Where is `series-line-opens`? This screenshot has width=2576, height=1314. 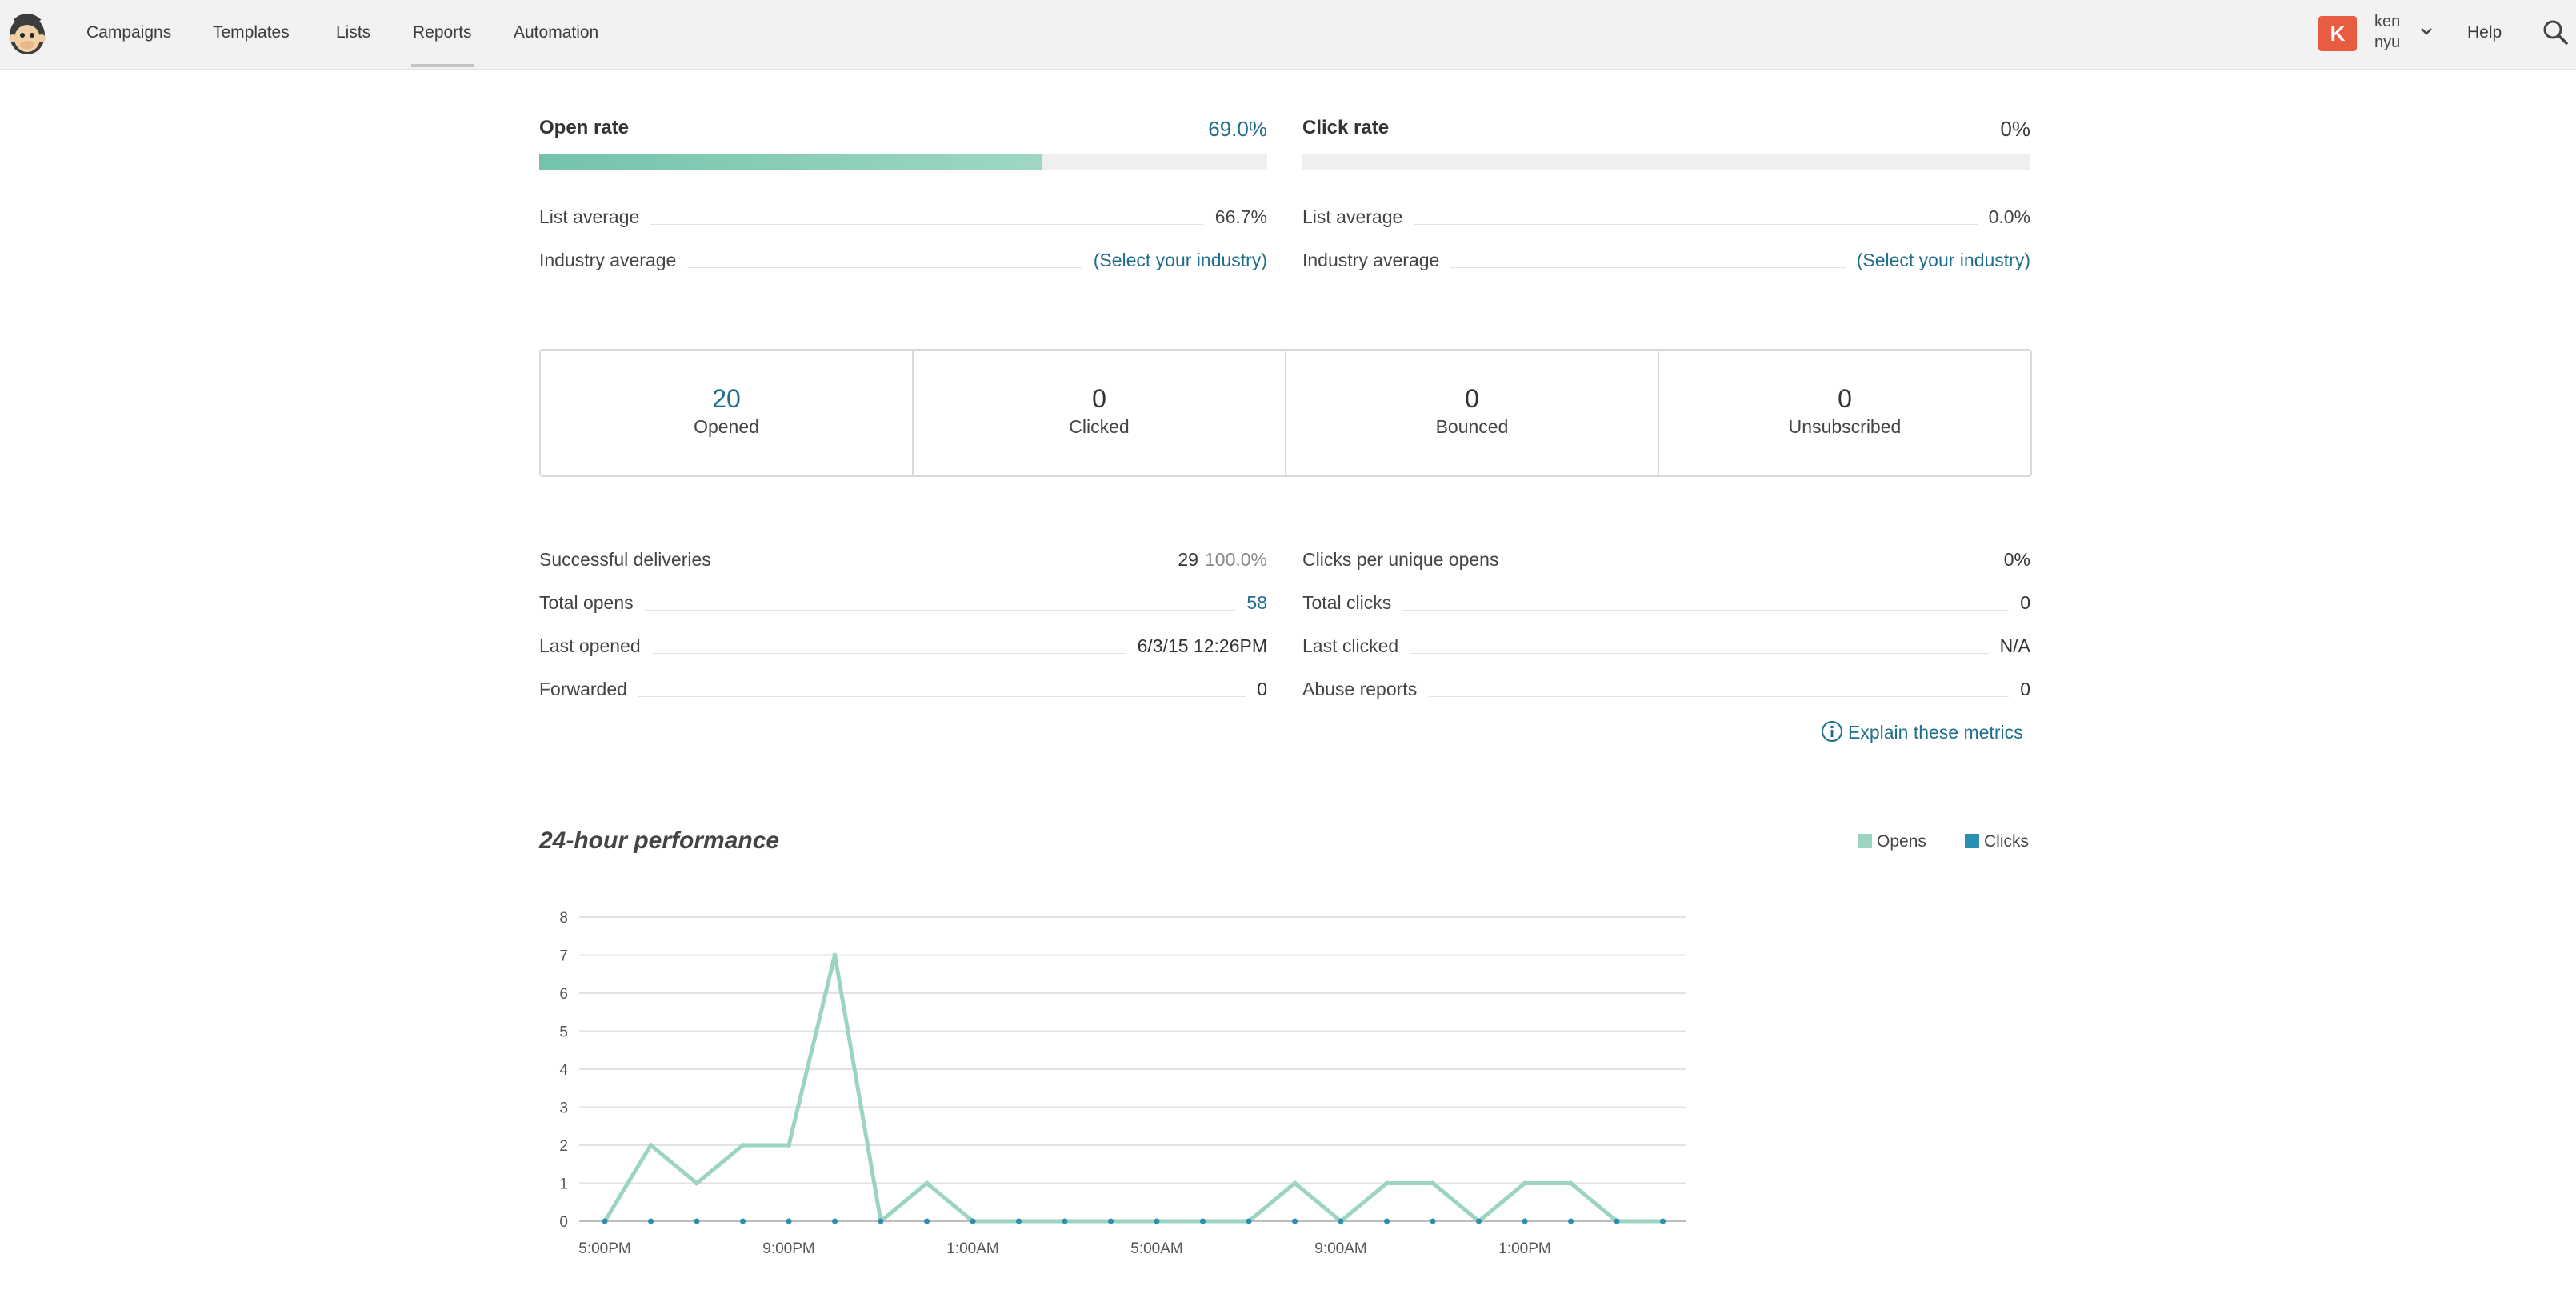
series-line-opens is located at coordinates (1132, 1089).